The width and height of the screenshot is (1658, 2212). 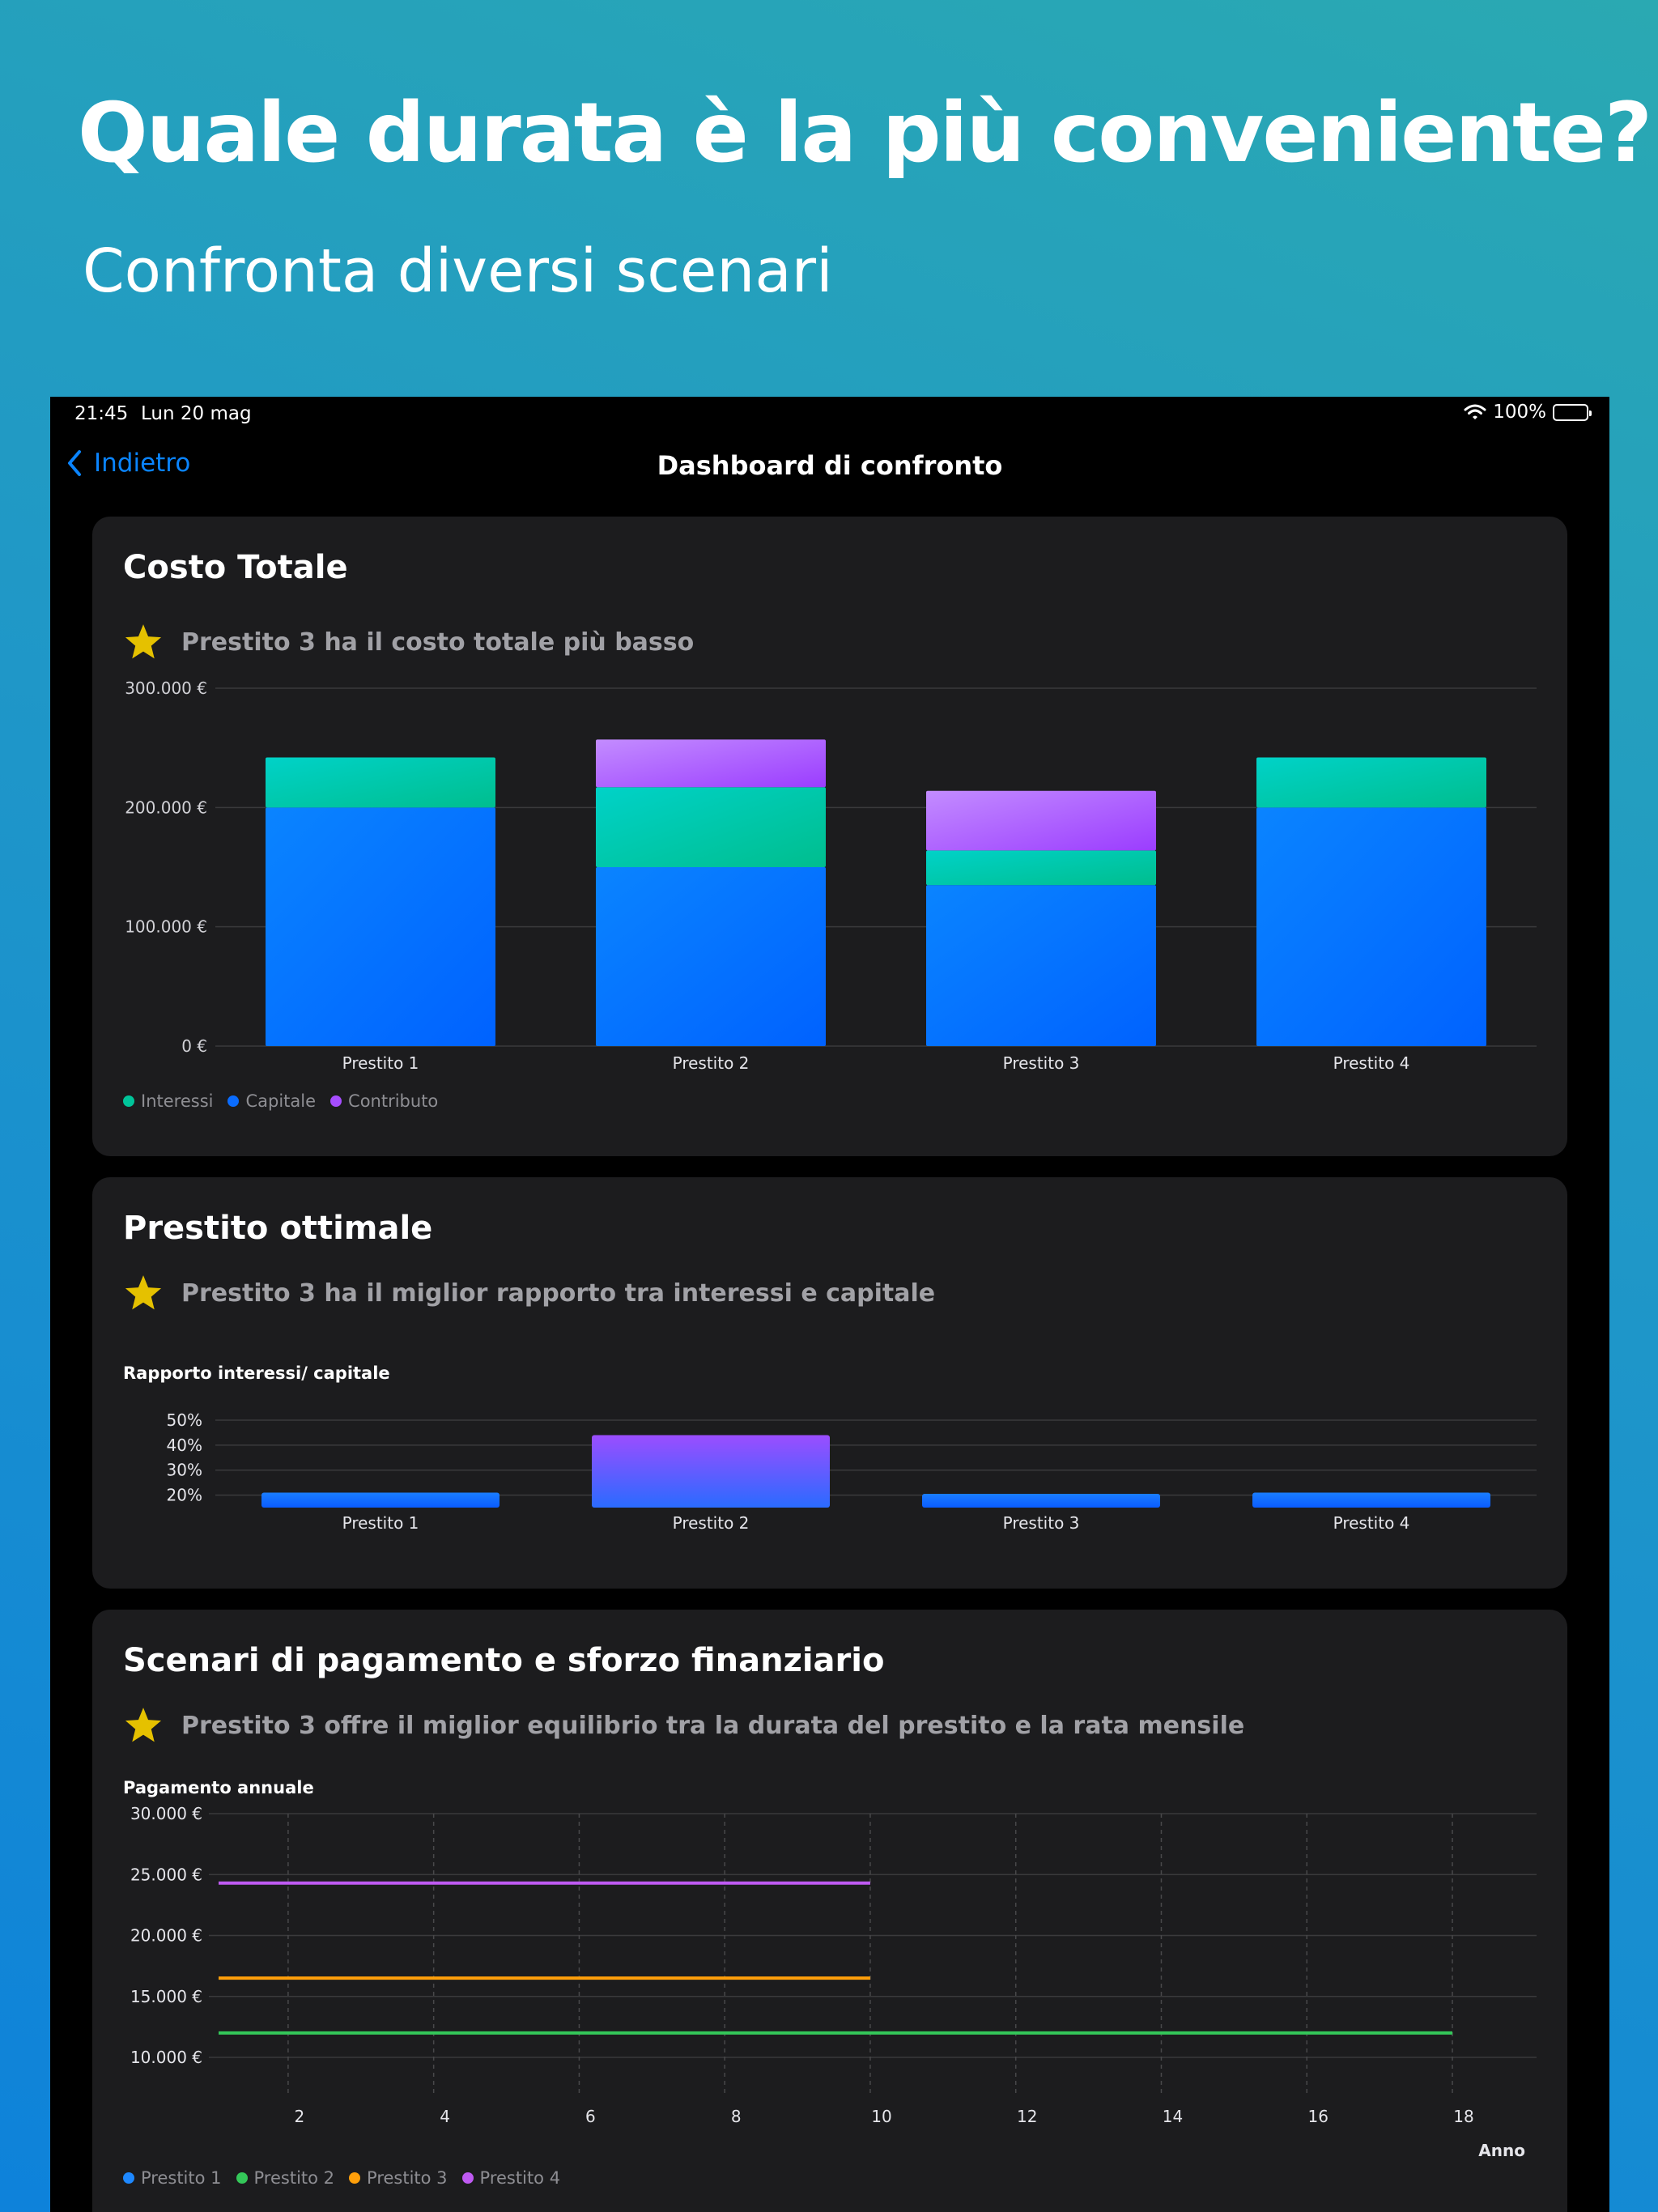 What do you see at coordinates (1475, 412) in the screenshot?
I see `wifi-icon` at bounding box center [1475, 412].